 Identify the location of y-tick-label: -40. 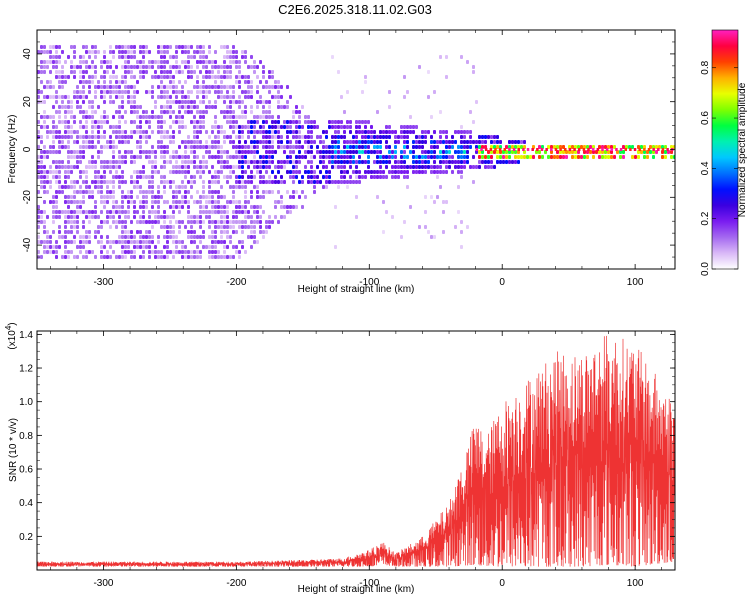
(27, 244).